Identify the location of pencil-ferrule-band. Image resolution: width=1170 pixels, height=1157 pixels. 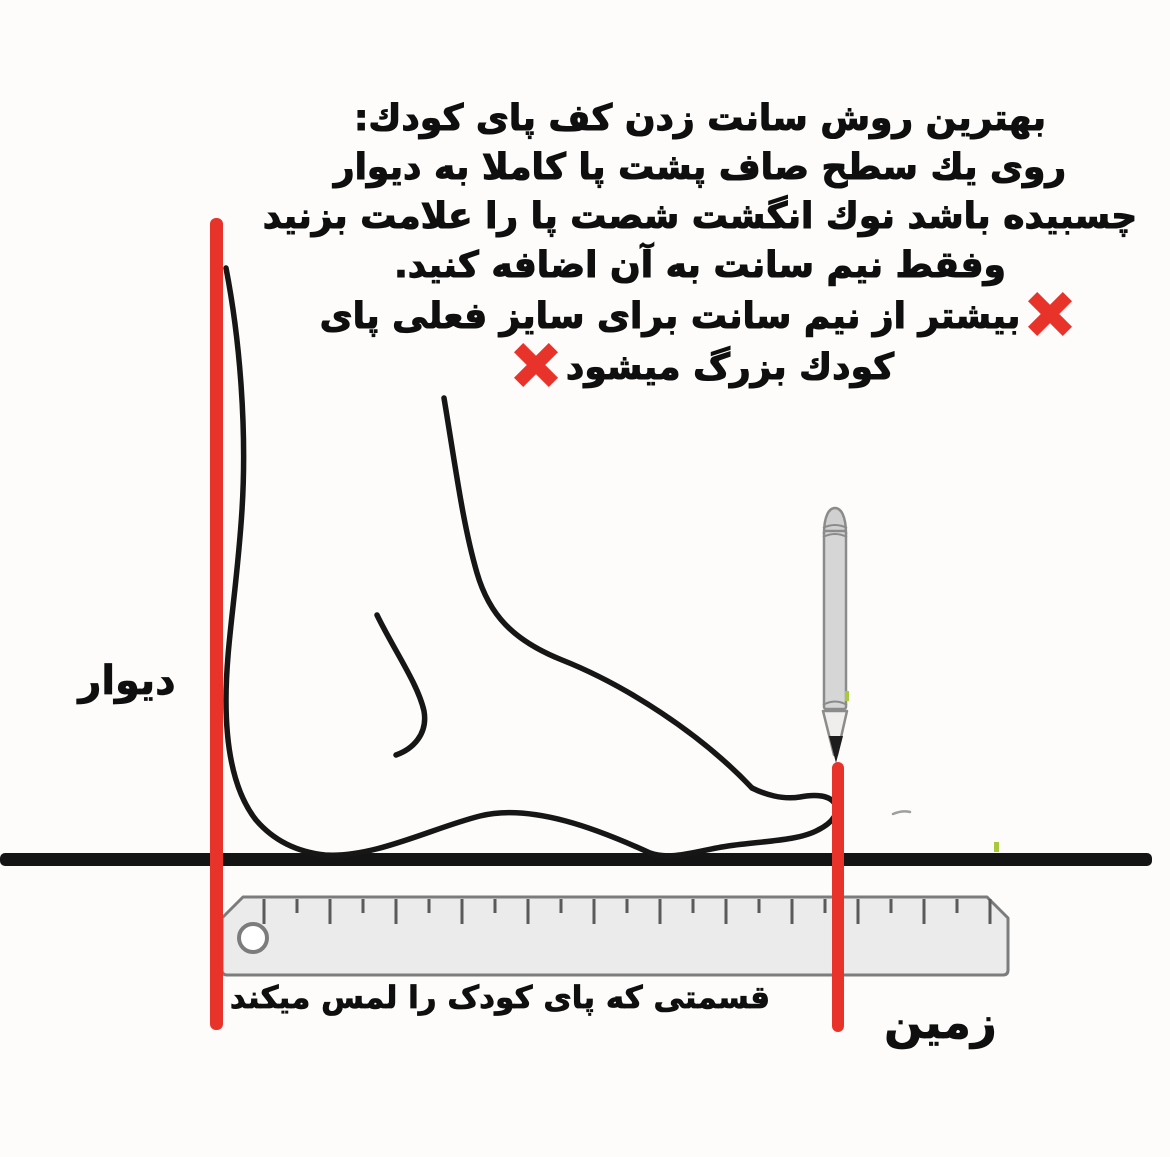
(835, 703).